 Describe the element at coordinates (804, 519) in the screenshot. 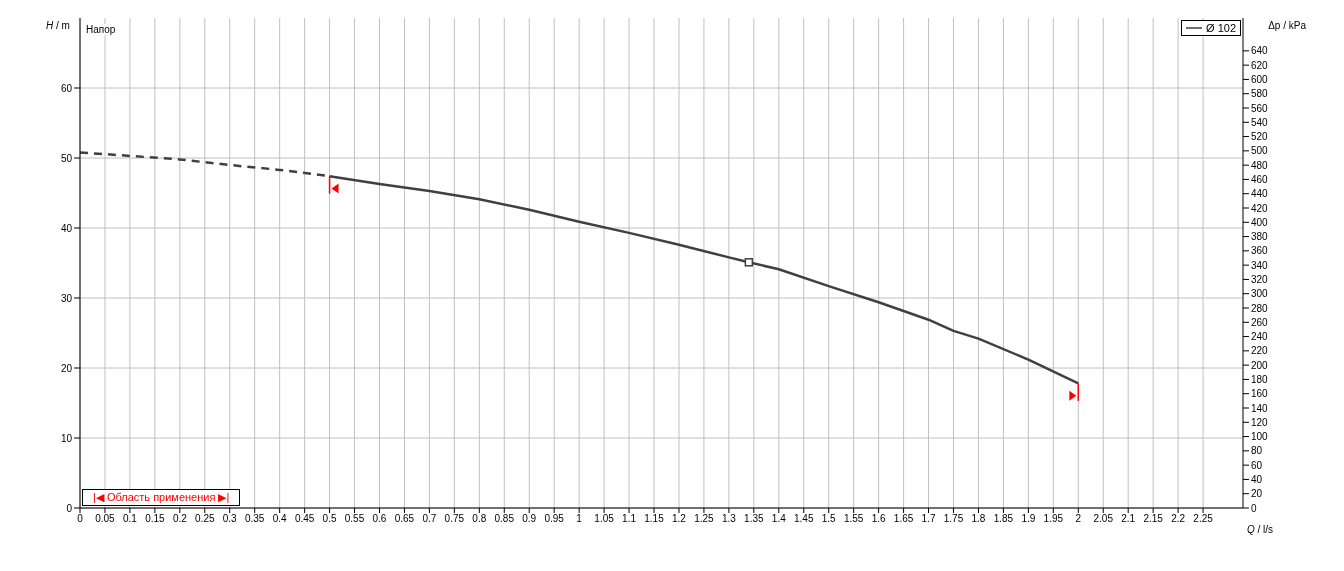

I see `x-tick-label: 1.45` at that location.